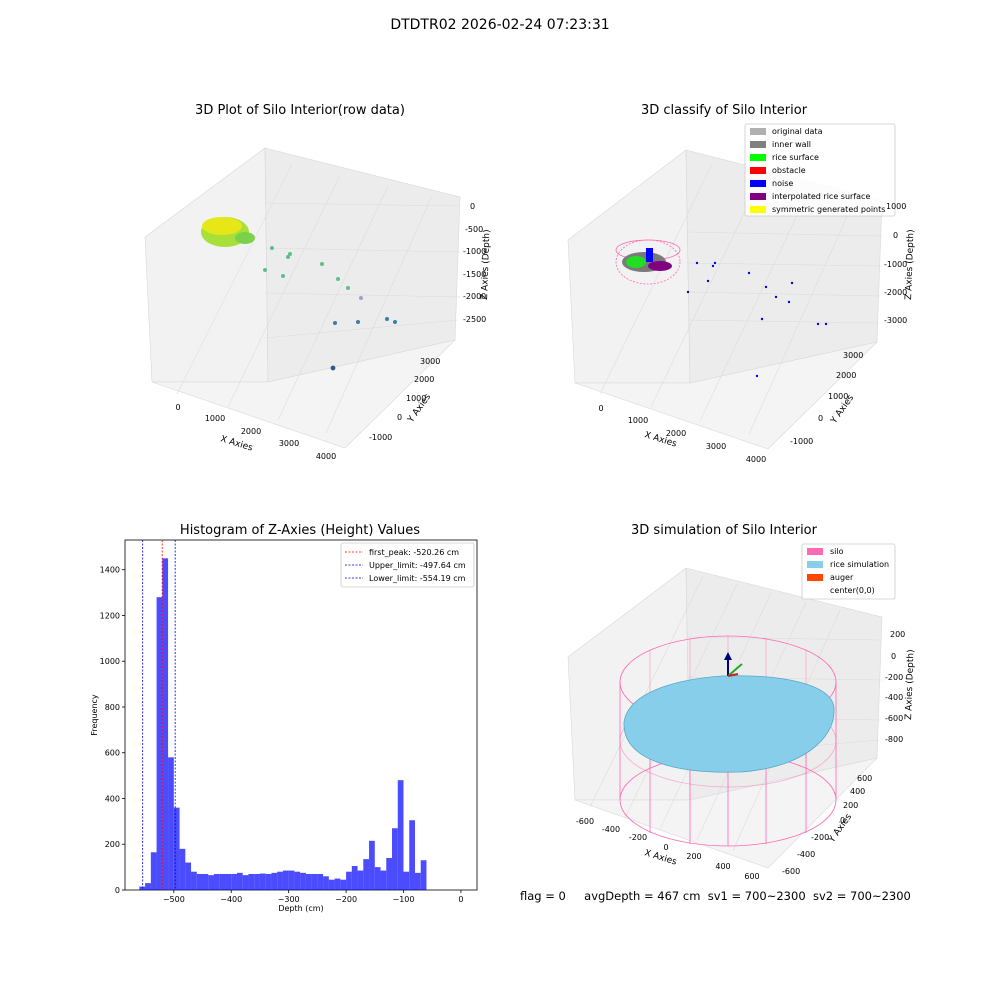 The width and height of the screenshot is (1000, 1000). I want to click on classify-interpolated-points, so click(660, 266).